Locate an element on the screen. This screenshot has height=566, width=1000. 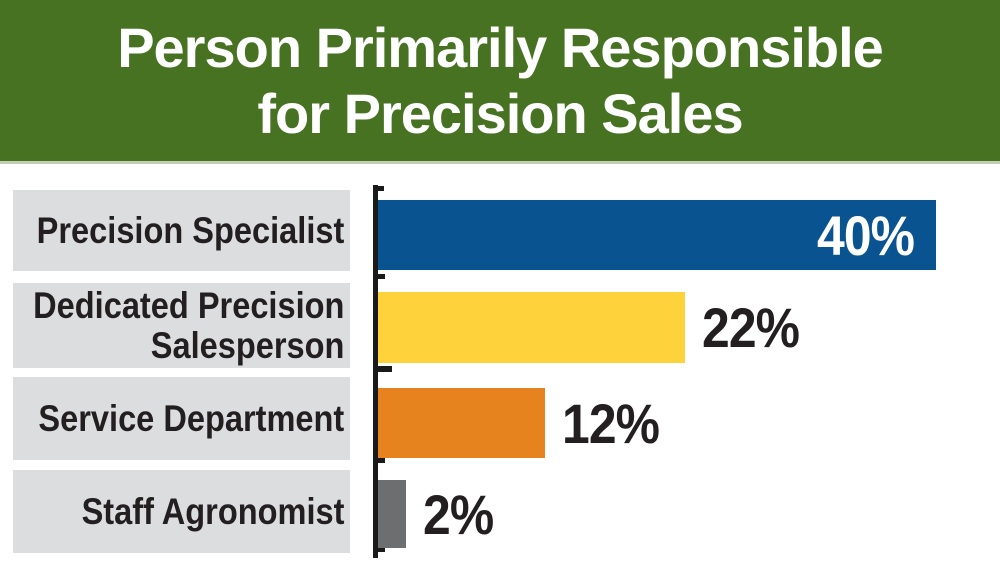
y-axis-line is located at coordinates (375, 371).